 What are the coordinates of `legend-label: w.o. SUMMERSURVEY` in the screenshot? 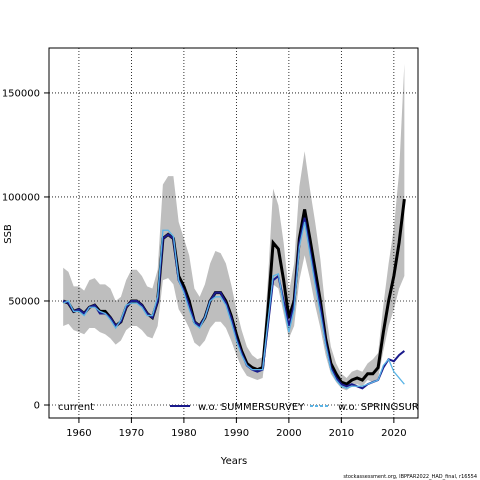 It's located at (251, 407).